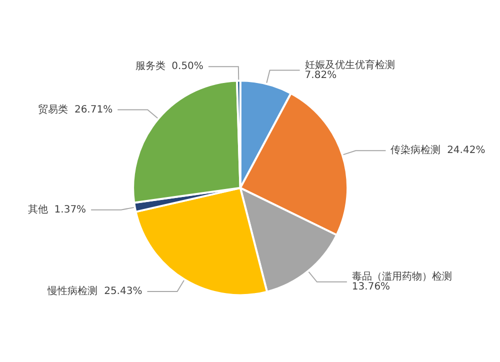 This screenshot has width=500, height=362. What do you see at coordinates (438, 150) in the screenshot?
I see `slice-label: 传染病检测 24.42%` at bounding box center [438, 150].